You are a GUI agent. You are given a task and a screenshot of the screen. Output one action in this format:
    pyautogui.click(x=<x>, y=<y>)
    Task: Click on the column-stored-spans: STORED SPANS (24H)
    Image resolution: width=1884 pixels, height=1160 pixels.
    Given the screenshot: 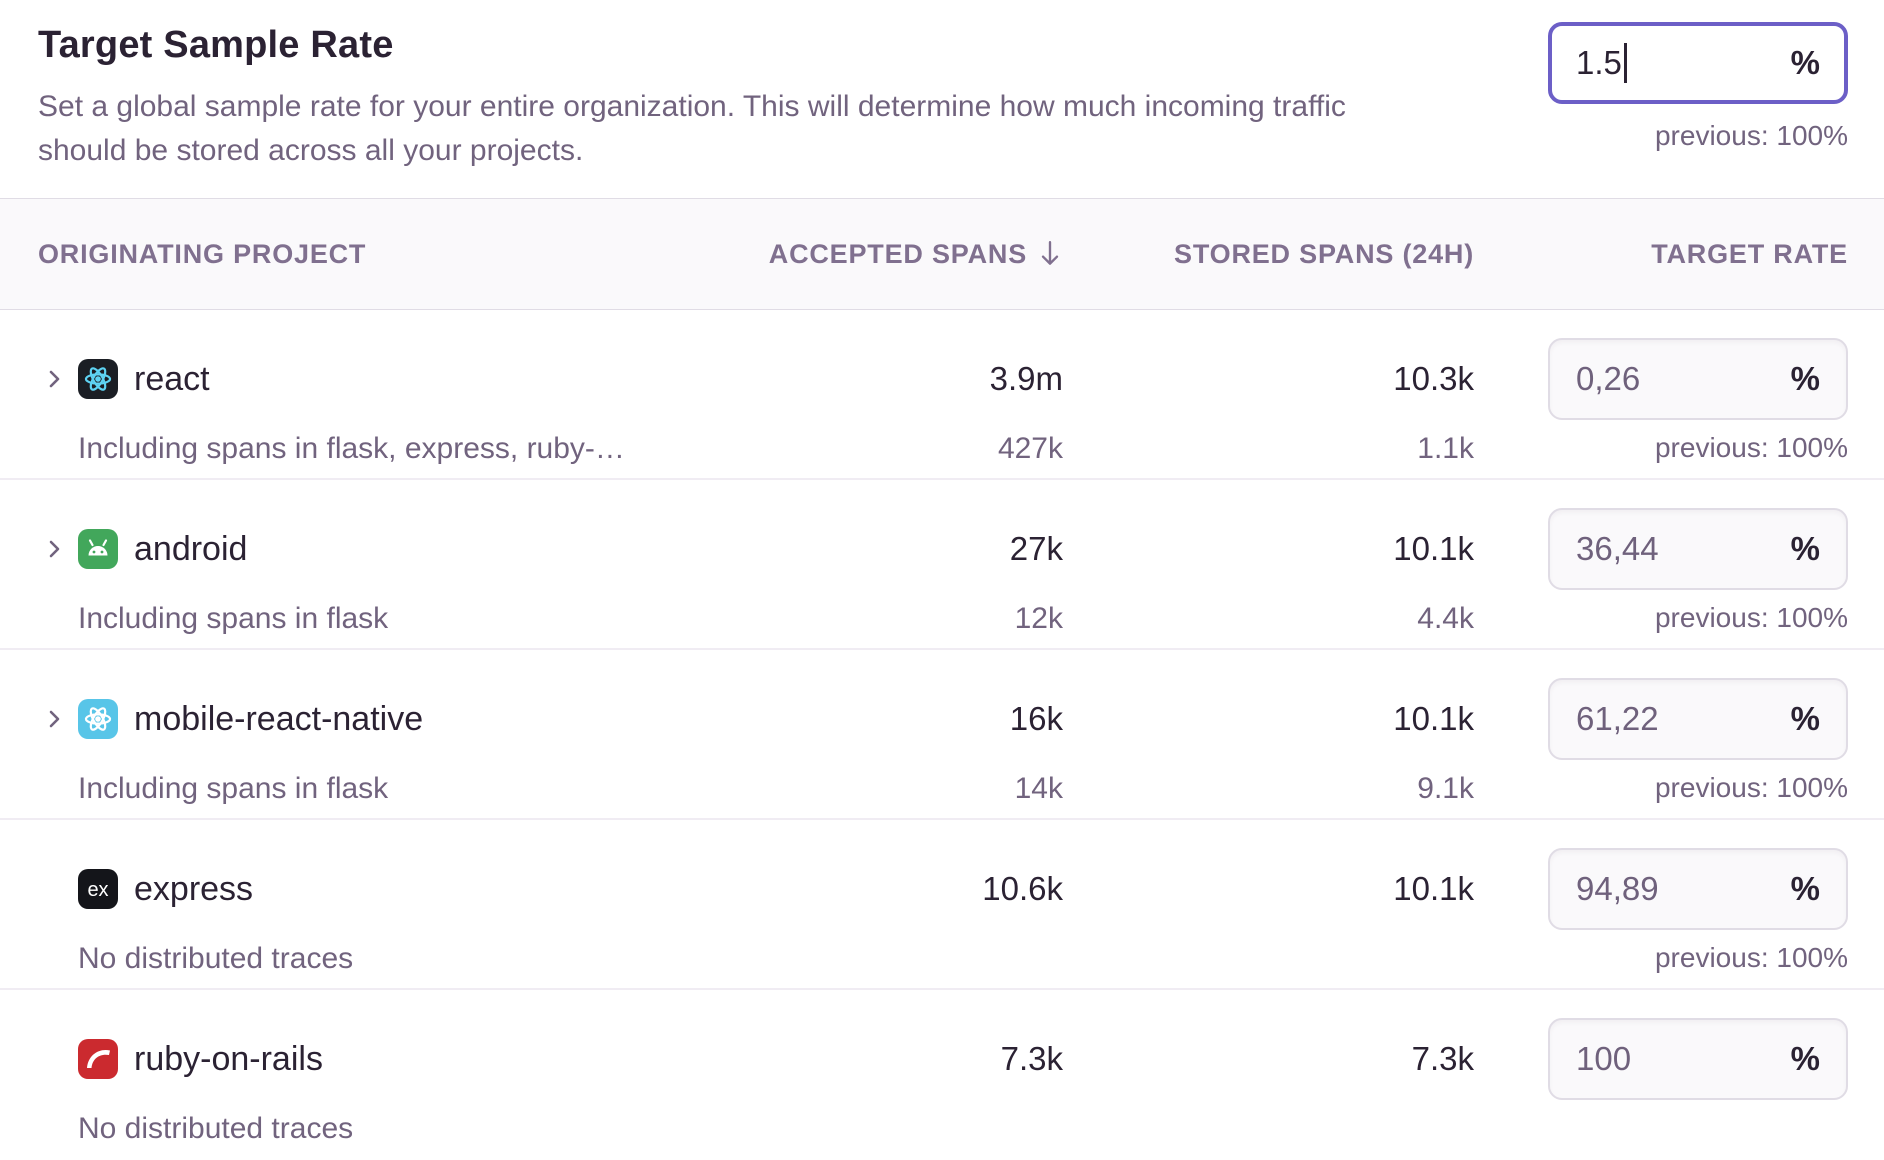 What is the action you would take?
    pyautogui.click(x=1324, y=253)
    